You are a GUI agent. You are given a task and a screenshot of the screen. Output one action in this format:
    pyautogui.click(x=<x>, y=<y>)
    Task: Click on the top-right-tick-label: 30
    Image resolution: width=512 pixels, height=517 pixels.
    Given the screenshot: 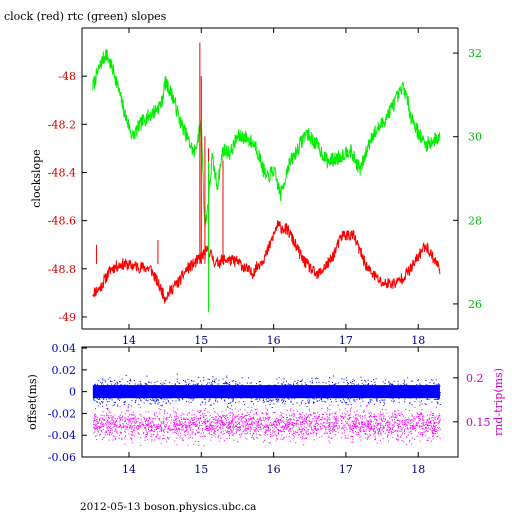 What is the action you would take?
    pyautogui.click(x=475, y=137)
    